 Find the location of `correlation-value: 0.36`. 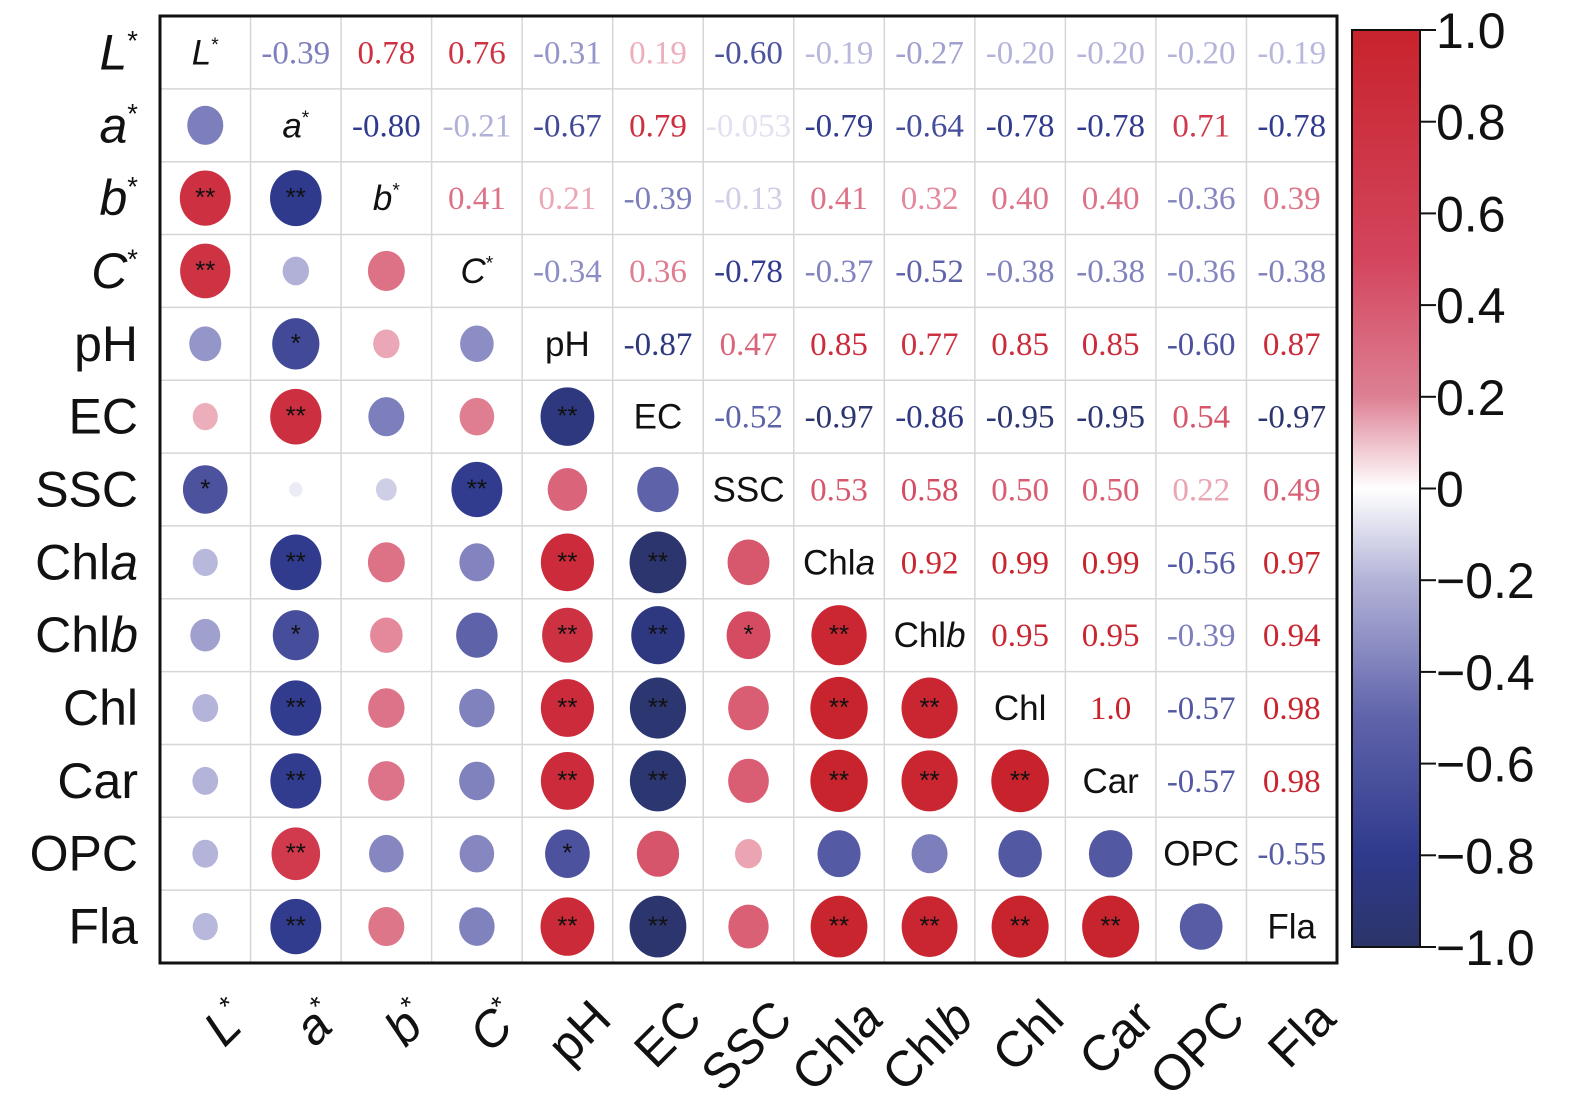

correlation-value: 0.36 is located at coordinates (658, 272).